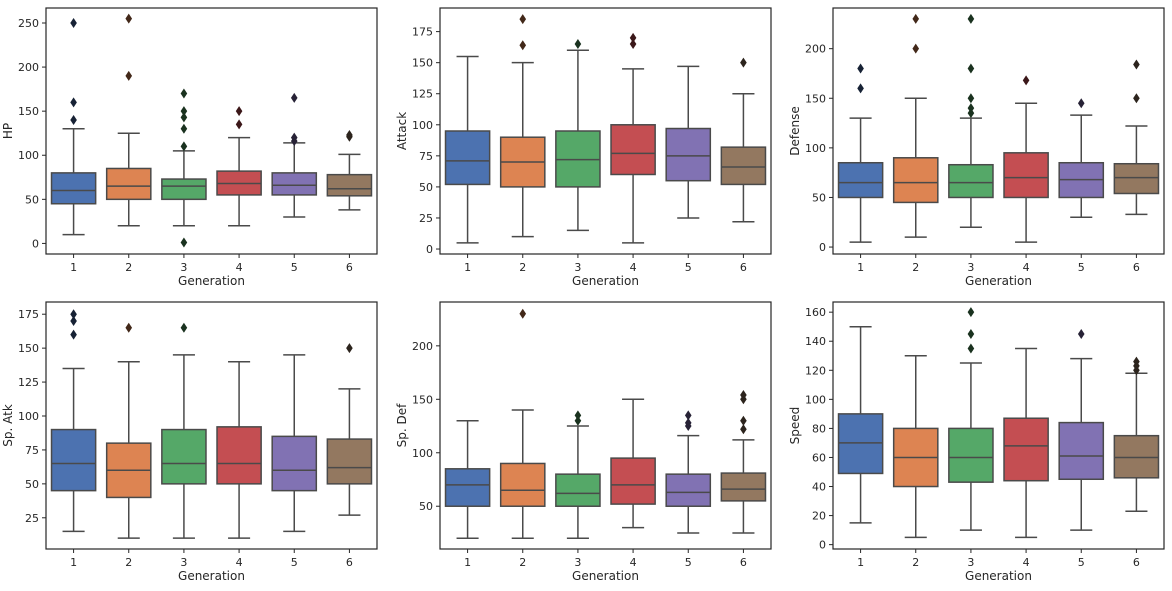 The width and height of the screenshot is (1172, 591). I want to click on y-tick-label: 120, so click(815, 370).